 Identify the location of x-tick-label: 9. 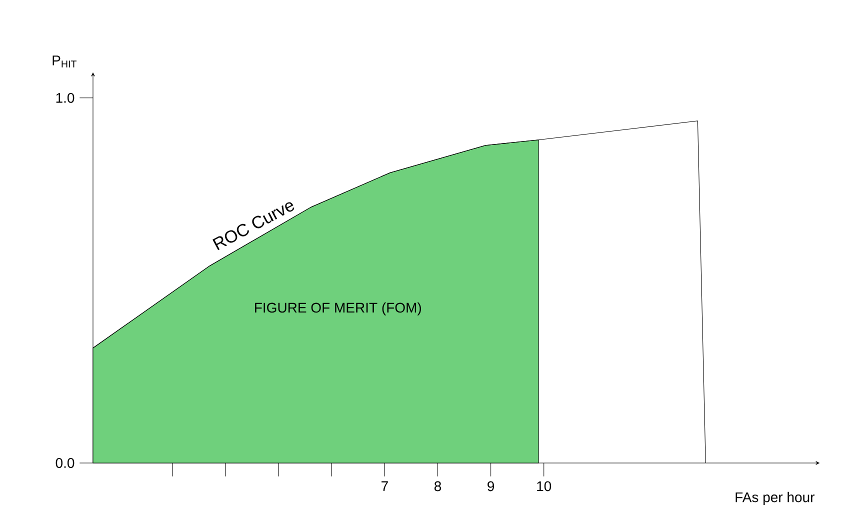
(491, 486).